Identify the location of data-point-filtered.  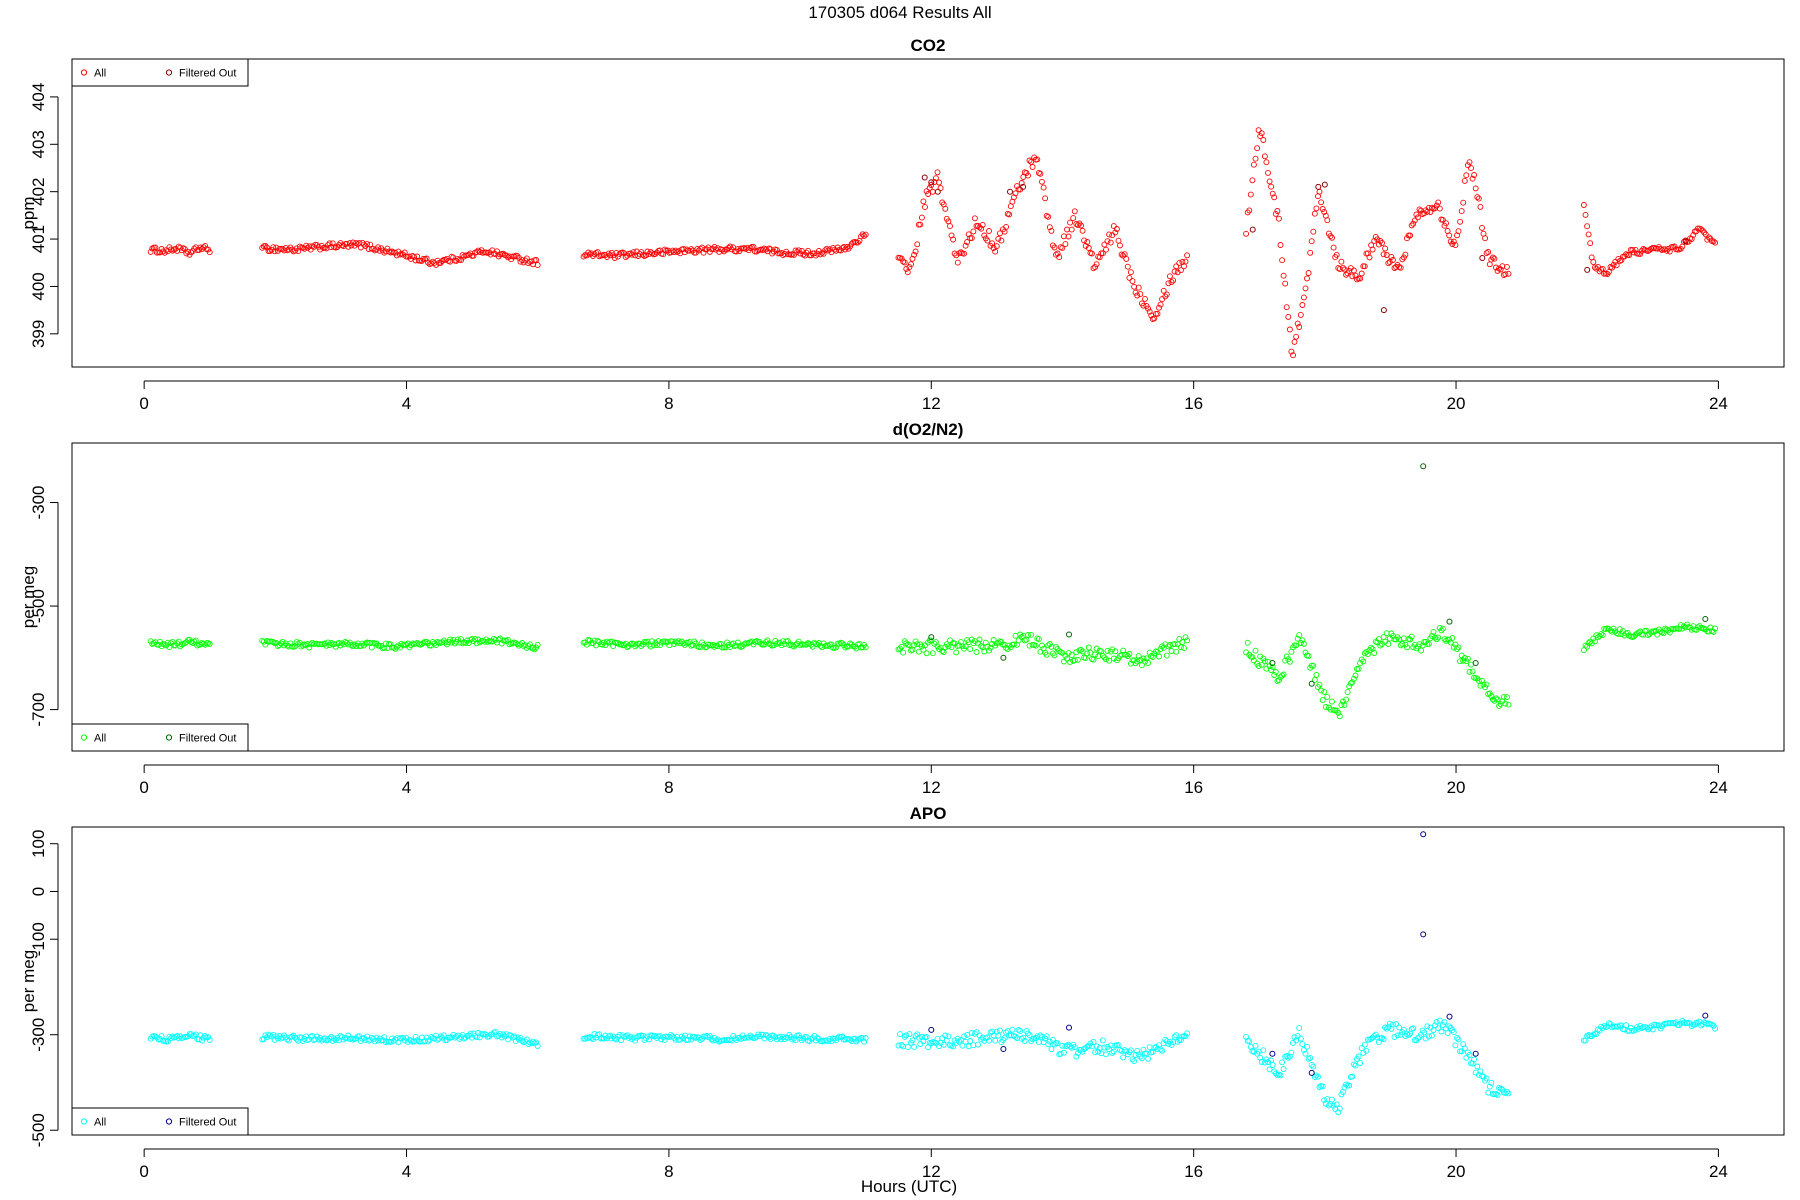
(1069, 1027).